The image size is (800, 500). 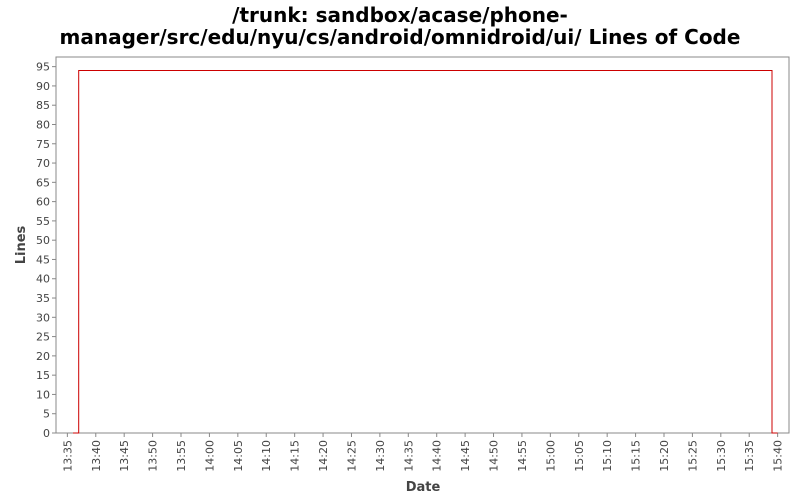 I want to click on x-tick-label: 15:15, so click(x=636, y=456).